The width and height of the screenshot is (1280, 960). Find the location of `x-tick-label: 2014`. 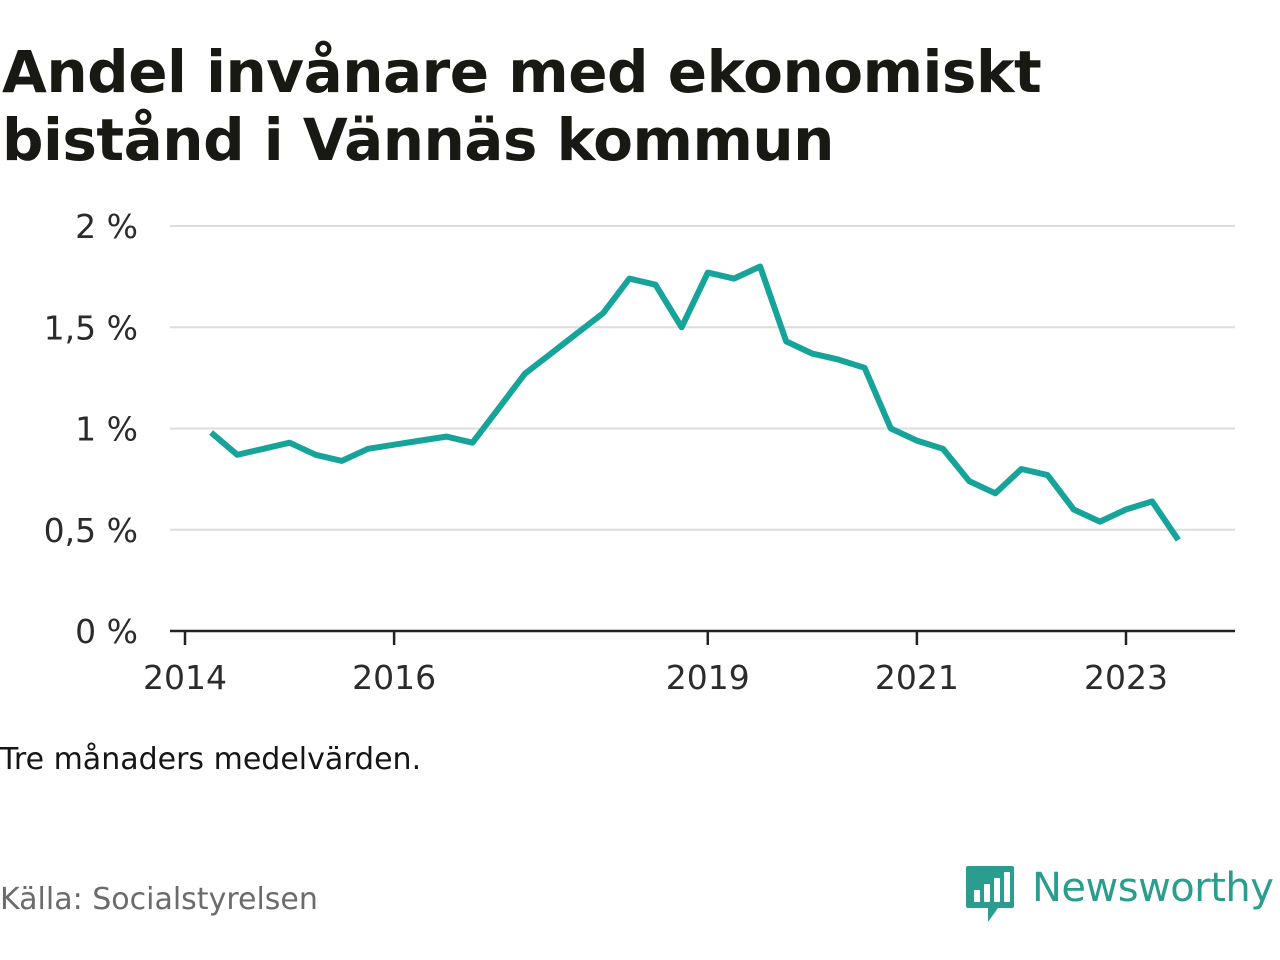

x-tick-label: 2014 is located at coordinates (185, 677).